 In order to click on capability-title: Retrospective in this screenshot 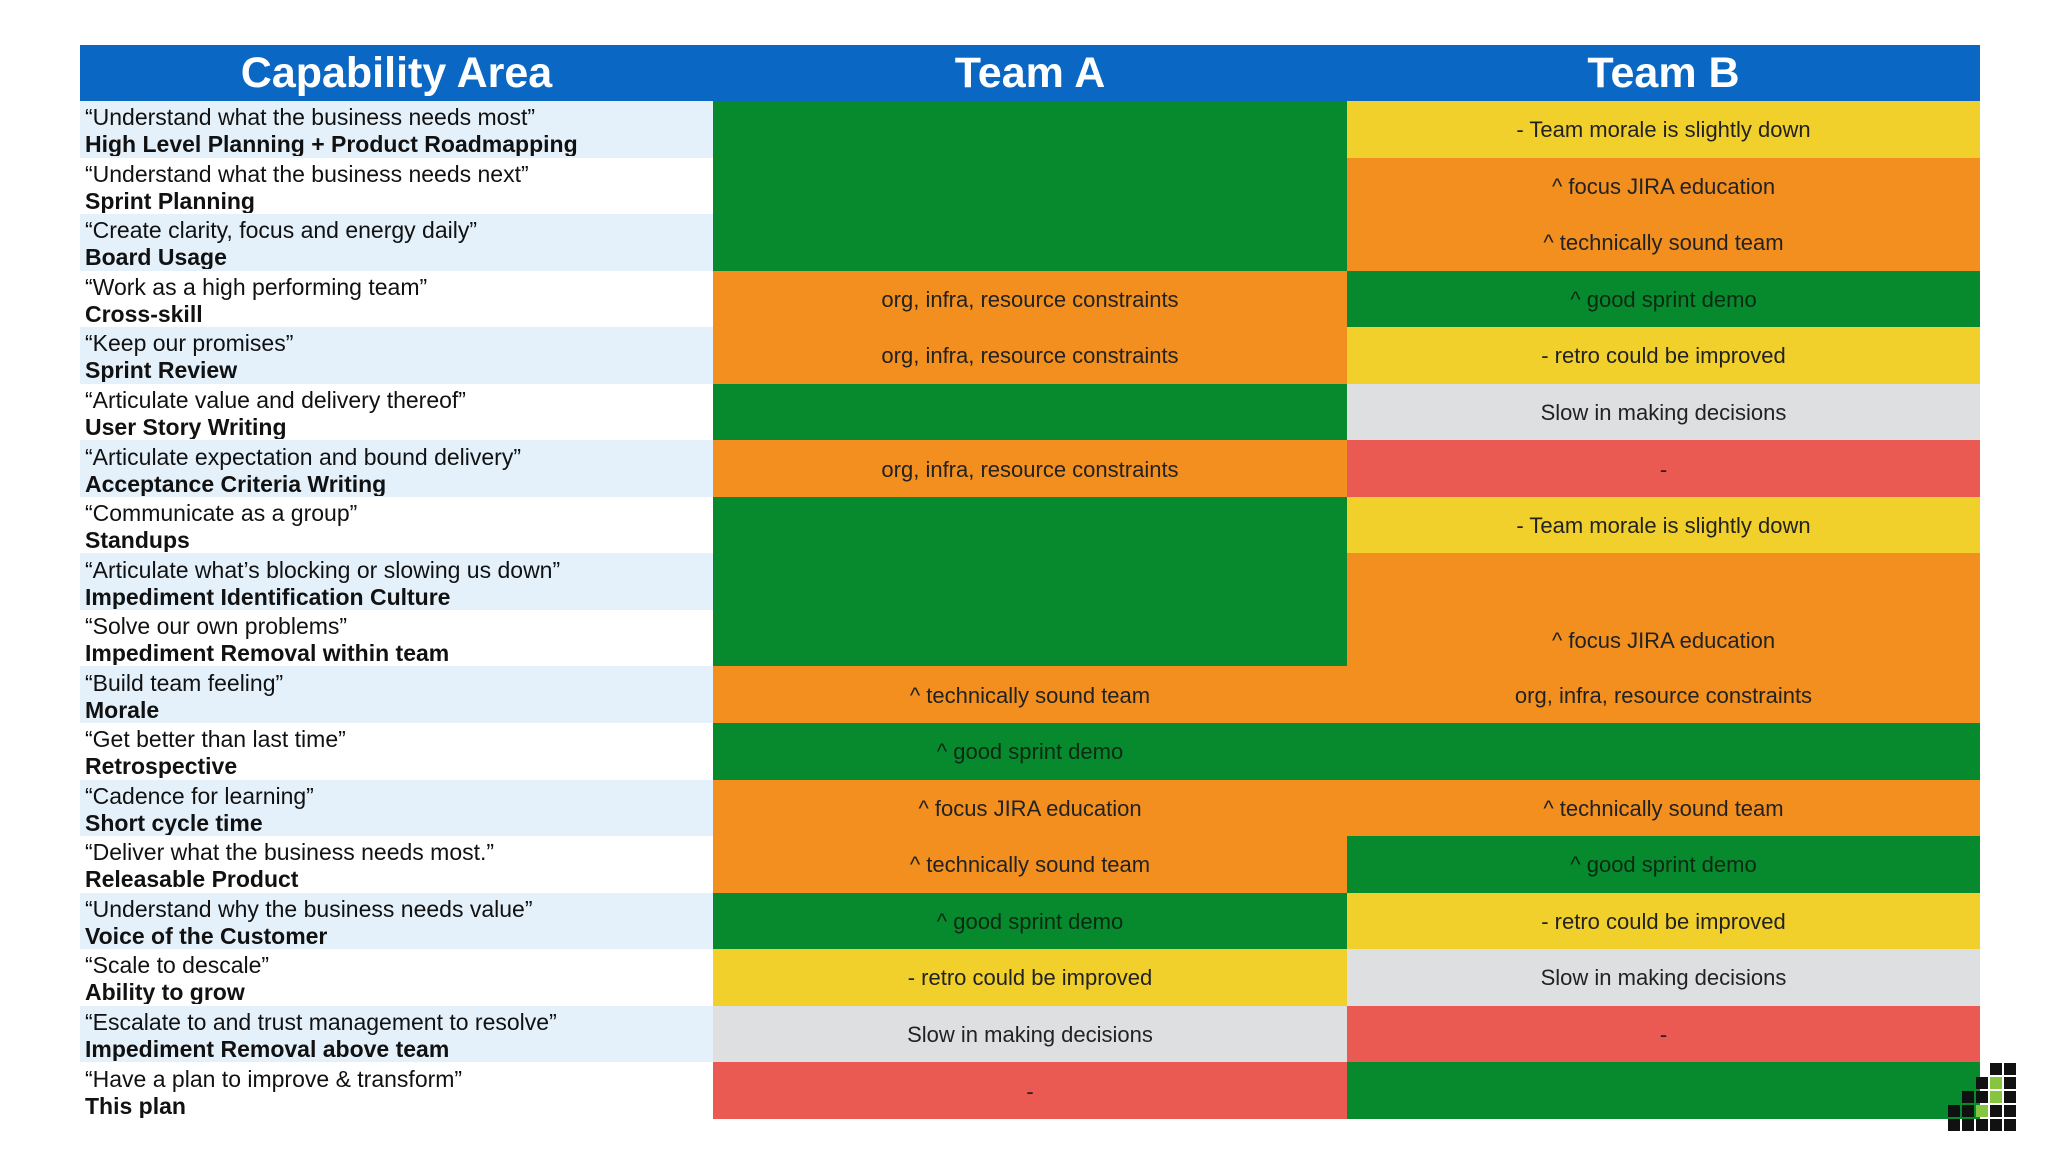, I will do `click(161, 766)`.